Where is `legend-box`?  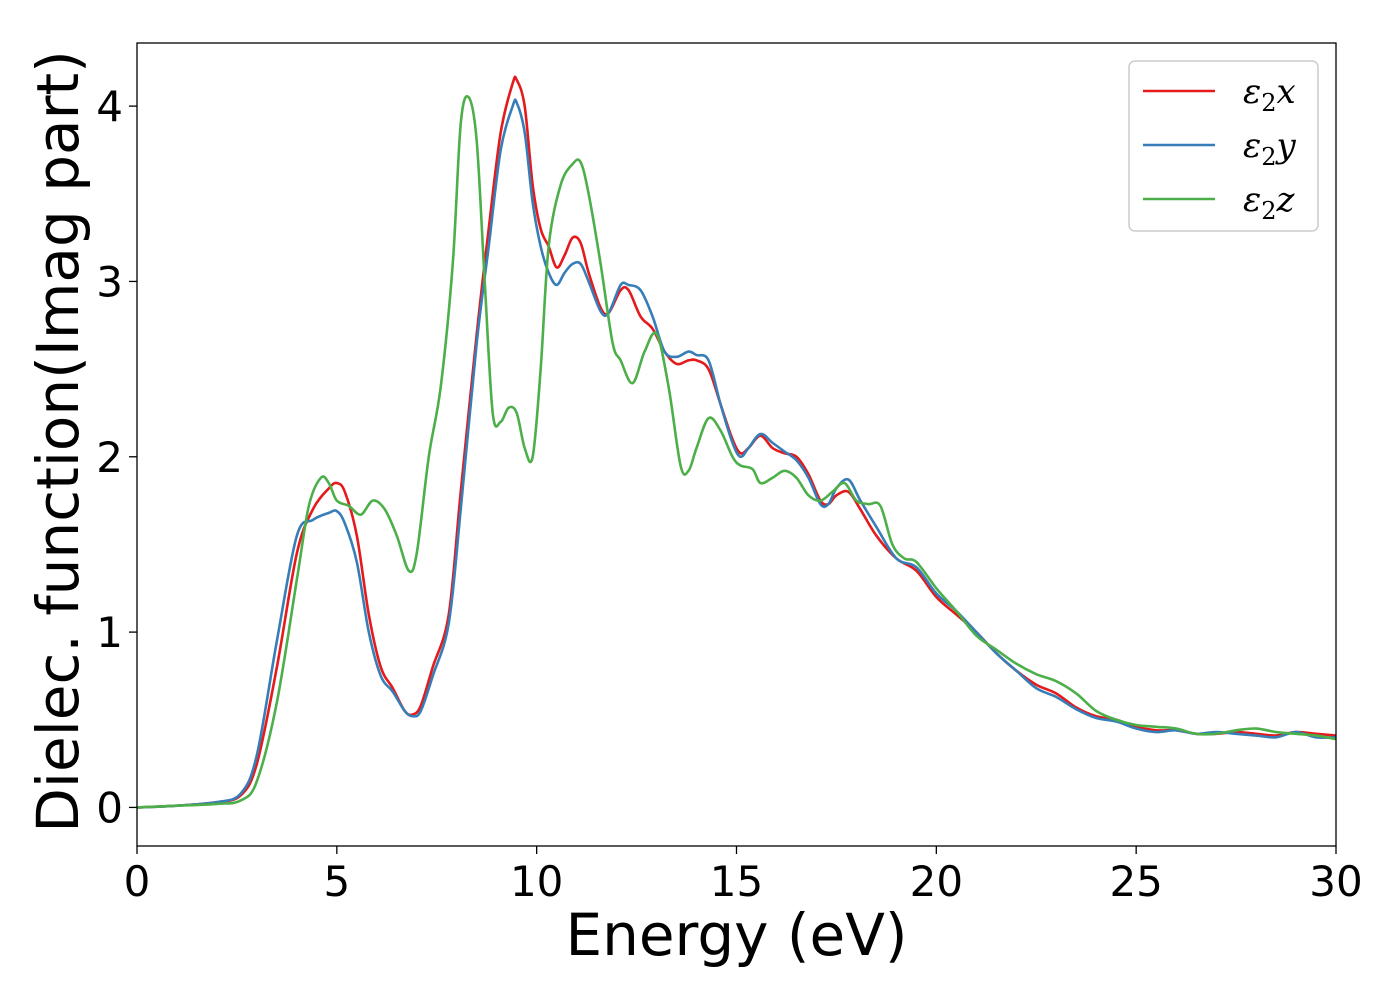
legend-box is located at coordinates (1223, 146).